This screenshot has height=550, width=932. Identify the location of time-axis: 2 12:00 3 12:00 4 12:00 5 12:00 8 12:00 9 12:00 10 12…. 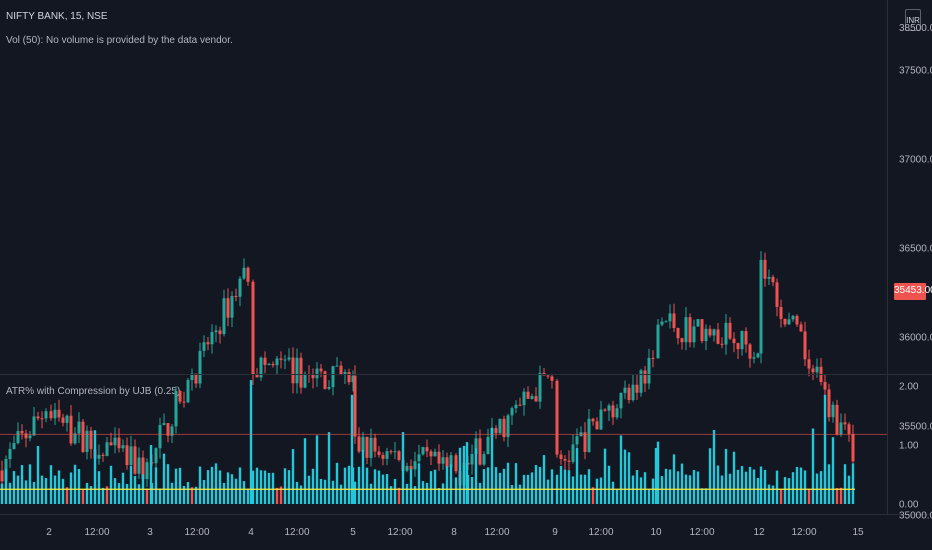
(455, 532).